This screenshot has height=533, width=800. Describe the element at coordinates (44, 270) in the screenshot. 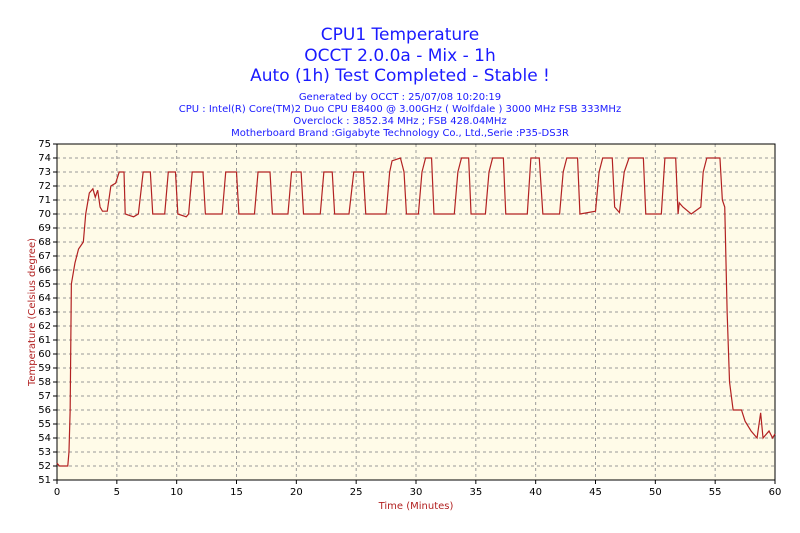

I see `y-tick-label: 66` at that location.